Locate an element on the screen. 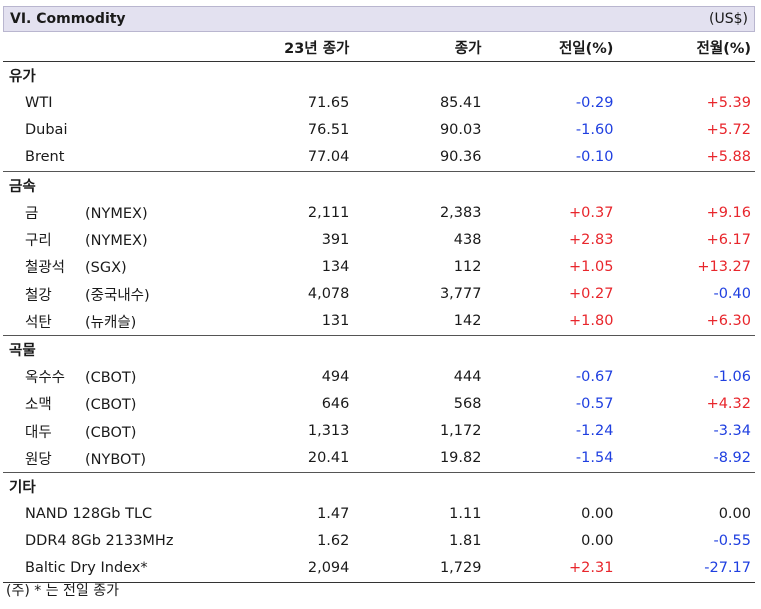 The image size is (761, 609). close-cell: 1,729 is located at coordinates (416, 568).